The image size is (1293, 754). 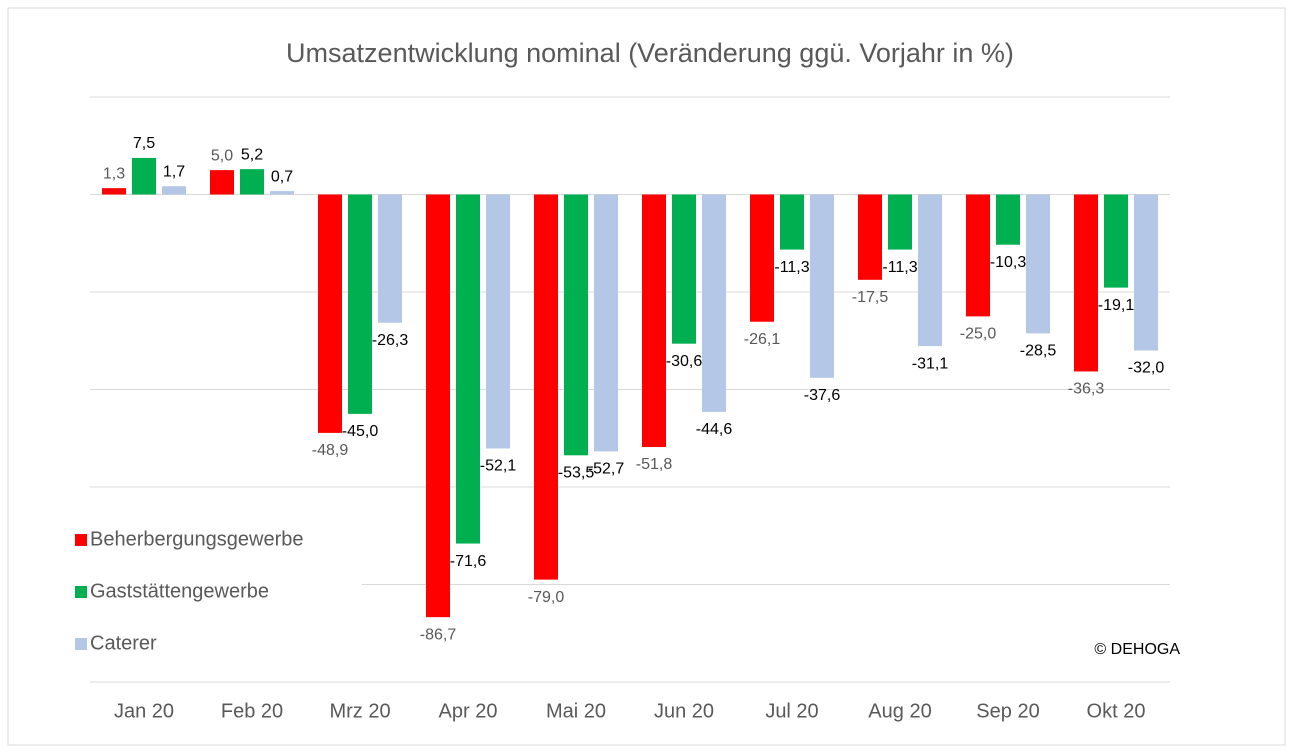 I want to click on data-label: -45,0, so click(x=360, y=431).